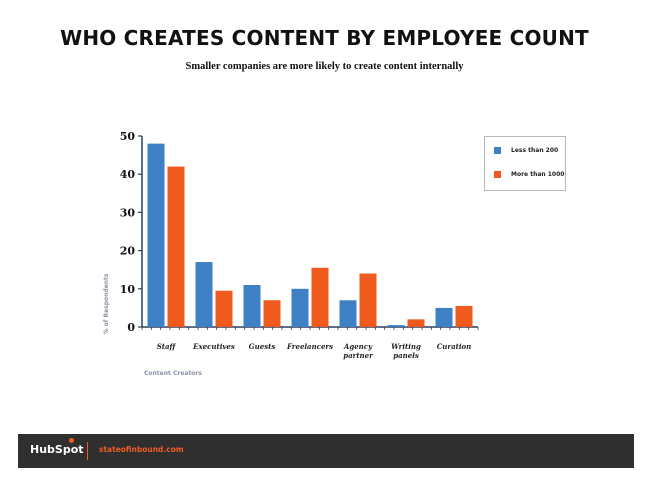  Describe the element at coordinates (406, 346) in the screenshot. I see `x-tick-label: Writing` at that location.